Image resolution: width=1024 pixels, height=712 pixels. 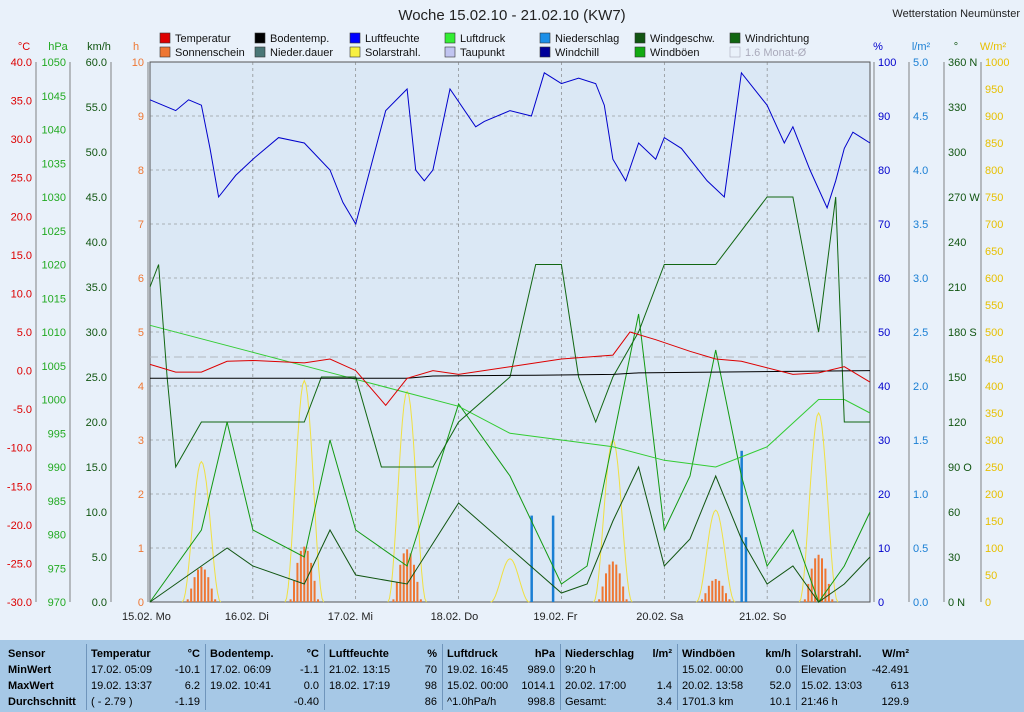 I want to click on axis-tick-right: 0.5, so click(x=920, y=549).